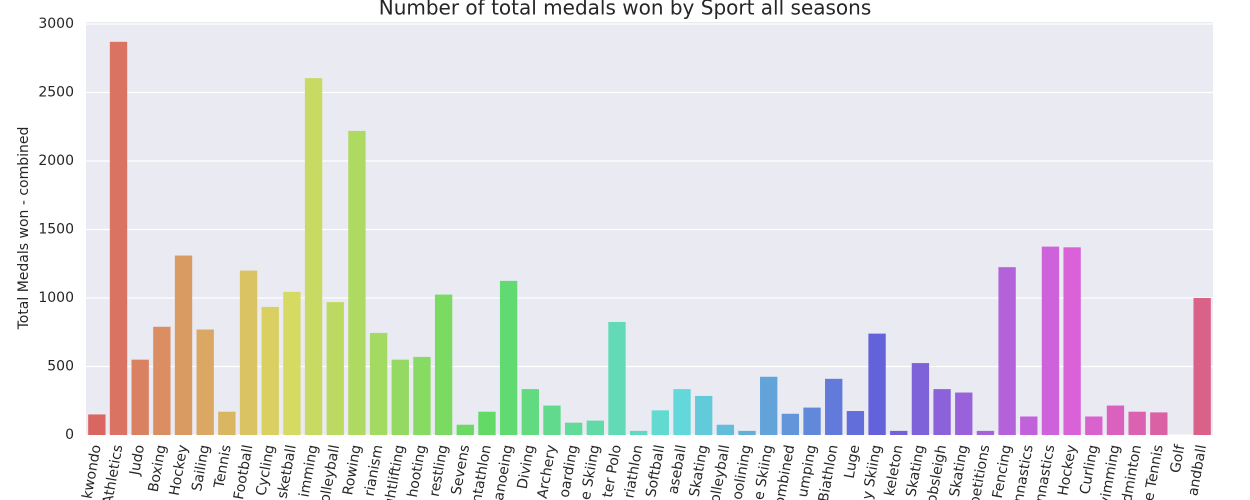 Image resolution: width=1250 pixels, height=500 pixels. Describe the element at coordinates (504, 472) in the screenshot. I see `x-tick-label: anoeing` at that location.